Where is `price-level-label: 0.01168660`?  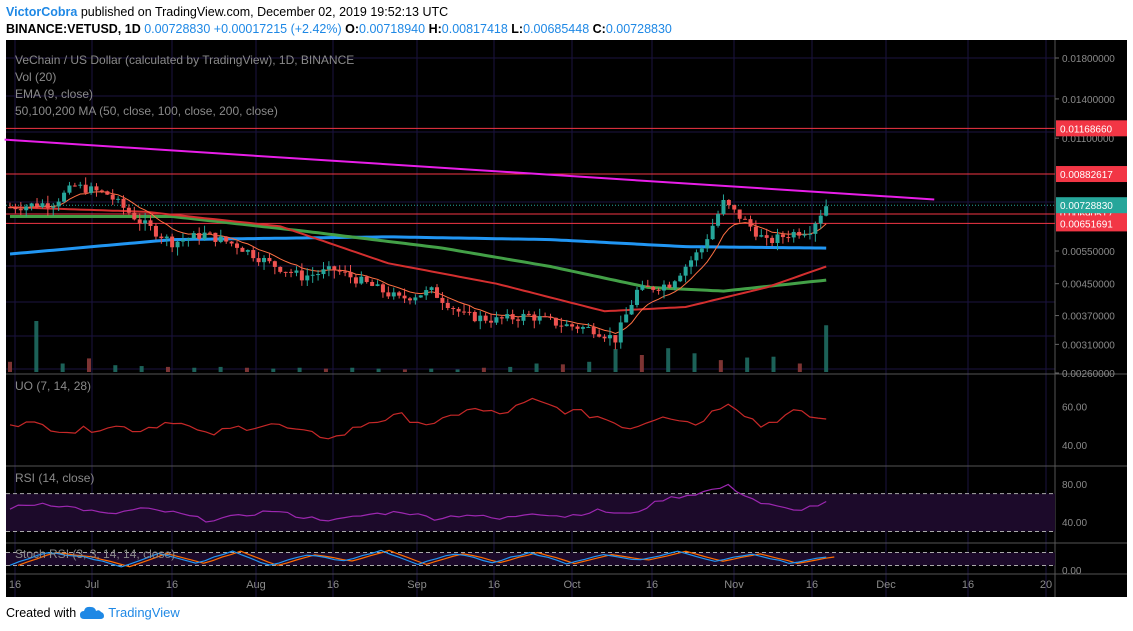 price-level-label: 0.01168660 is located at coordinates (1086, 129).